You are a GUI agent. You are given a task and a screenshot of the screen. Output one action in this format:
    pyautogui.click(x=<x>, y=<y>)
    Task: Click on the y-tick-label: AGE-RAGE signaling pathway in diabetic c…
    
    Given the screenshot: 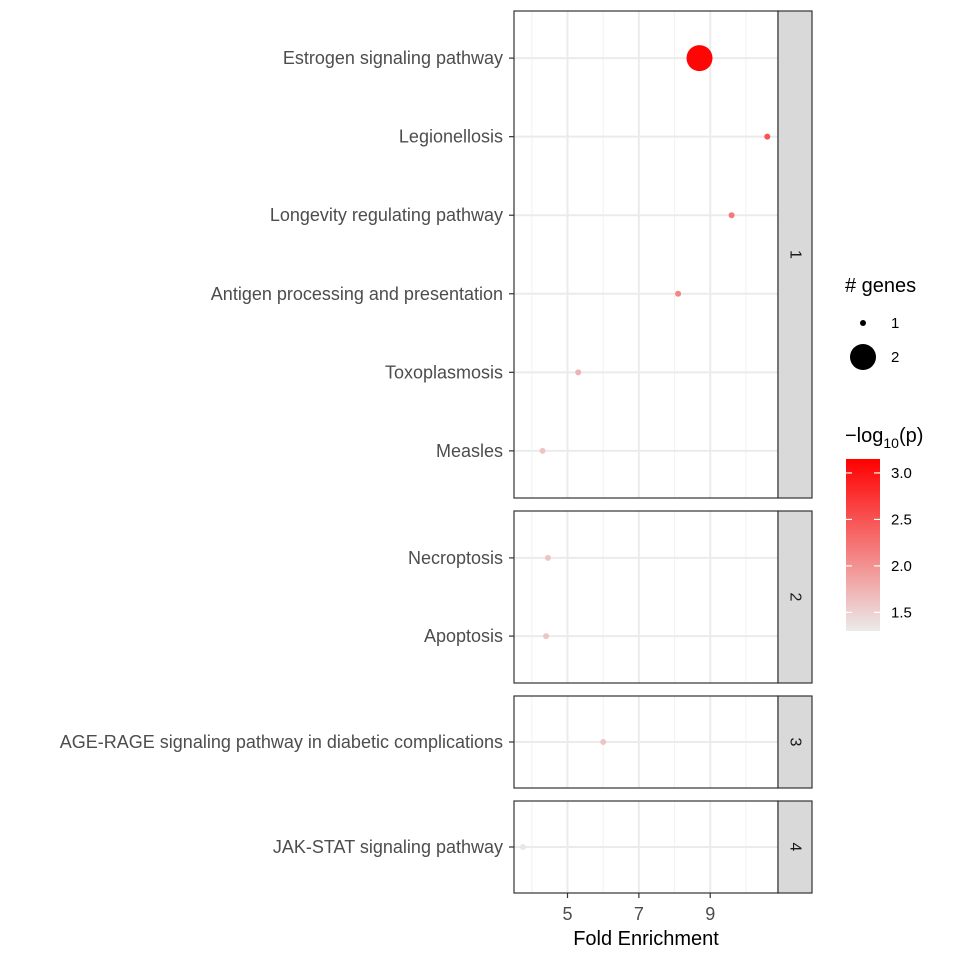 What is the action you would take?
    pyautogui.click(x=281, y=742)
    